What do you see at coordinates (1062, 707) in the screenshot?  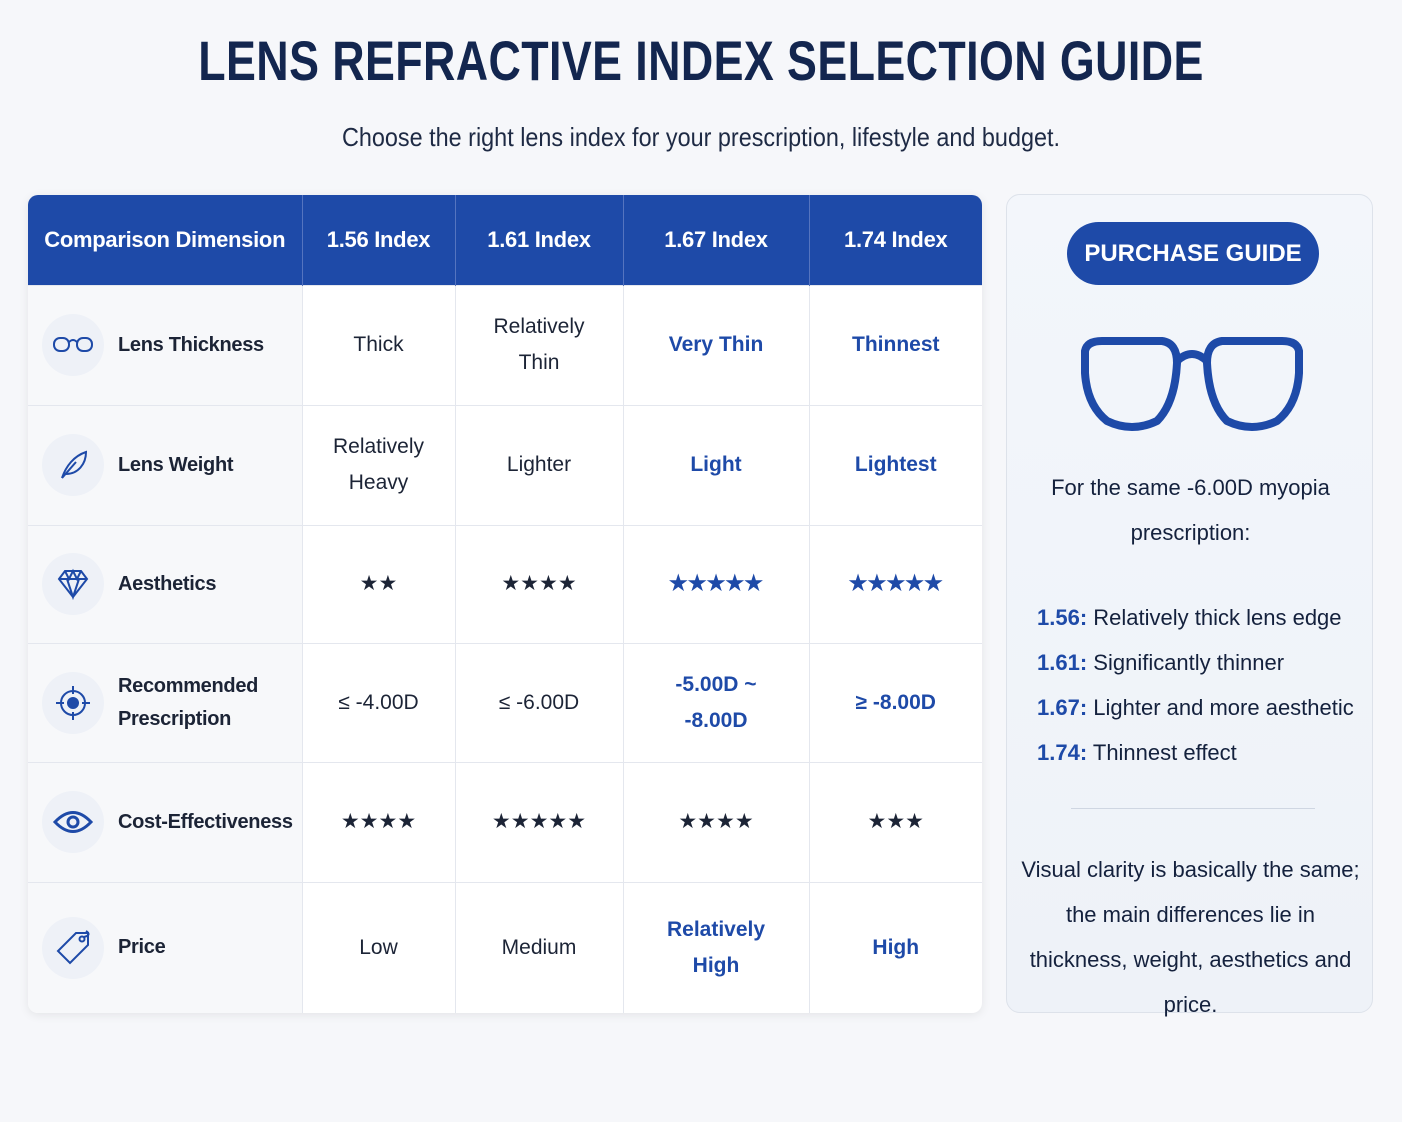 I see `guide-index: 1.67:` at bounding box center [1062, 707].